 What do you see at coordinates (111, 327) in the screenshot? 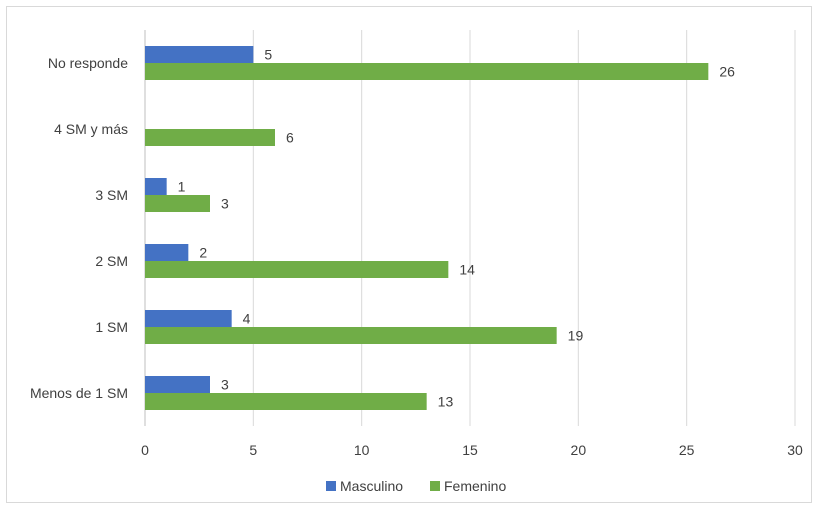
I see `y-category-label: 1 SM` at bounding box center [111, 327].